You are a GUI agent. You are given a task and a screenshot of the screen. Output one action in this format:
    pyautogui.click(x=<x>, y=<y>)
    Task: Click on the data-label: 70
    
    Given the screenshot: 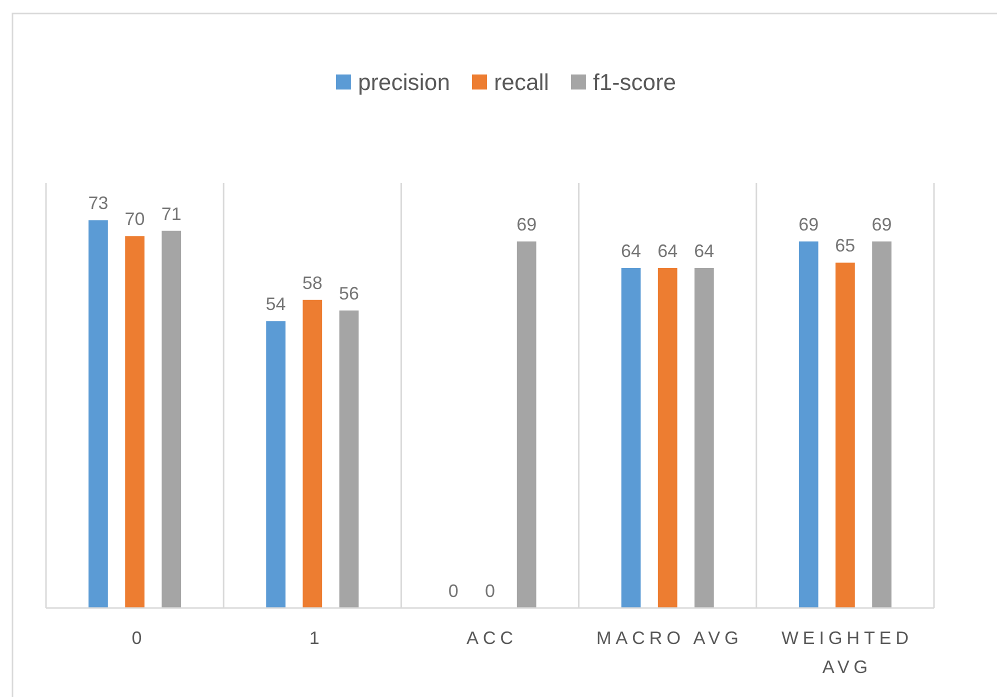 What is the action you would take?
    pyautogui.click(x=134, y=219)
    